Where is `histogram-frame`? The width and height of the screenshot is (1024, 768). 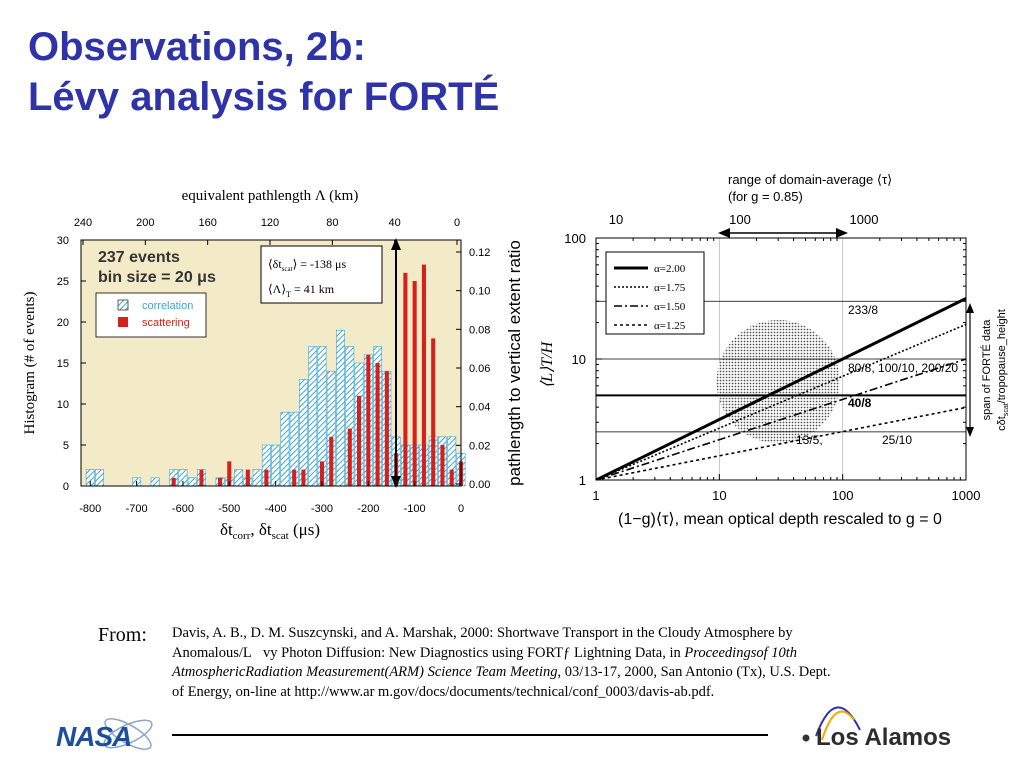
histogram-frame is located at coordinates (271, 363).